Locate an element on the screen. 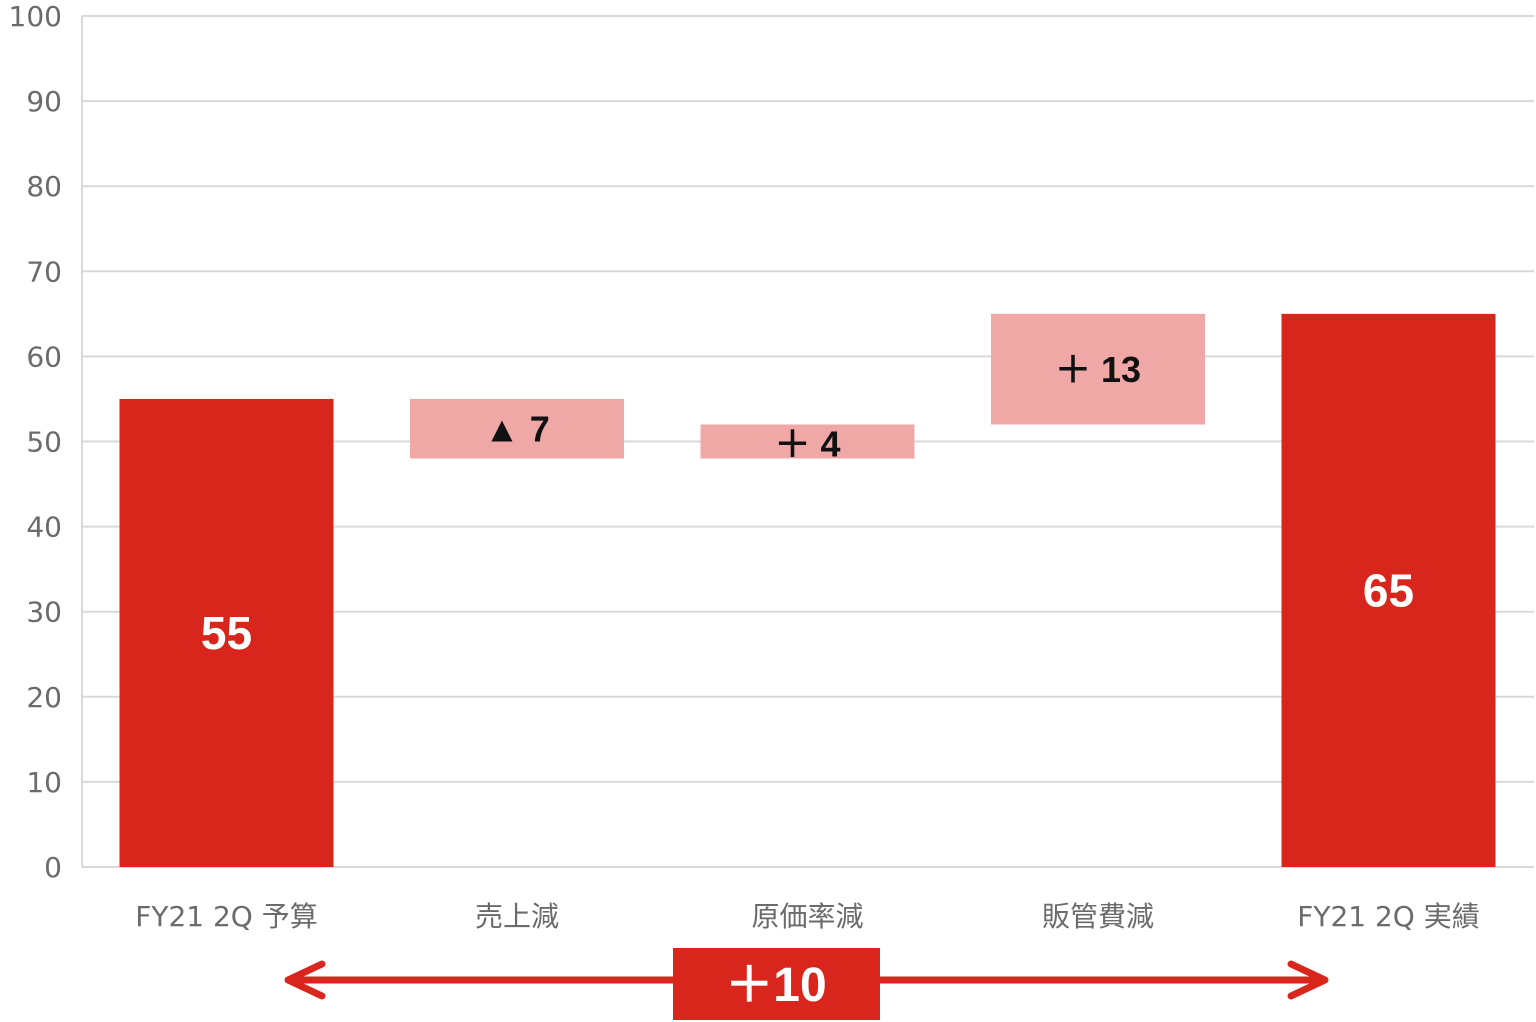 The width and height of the screenshot is (1536, 1022). x-category-label: 原価率減 is located at coordinates (807, 916).